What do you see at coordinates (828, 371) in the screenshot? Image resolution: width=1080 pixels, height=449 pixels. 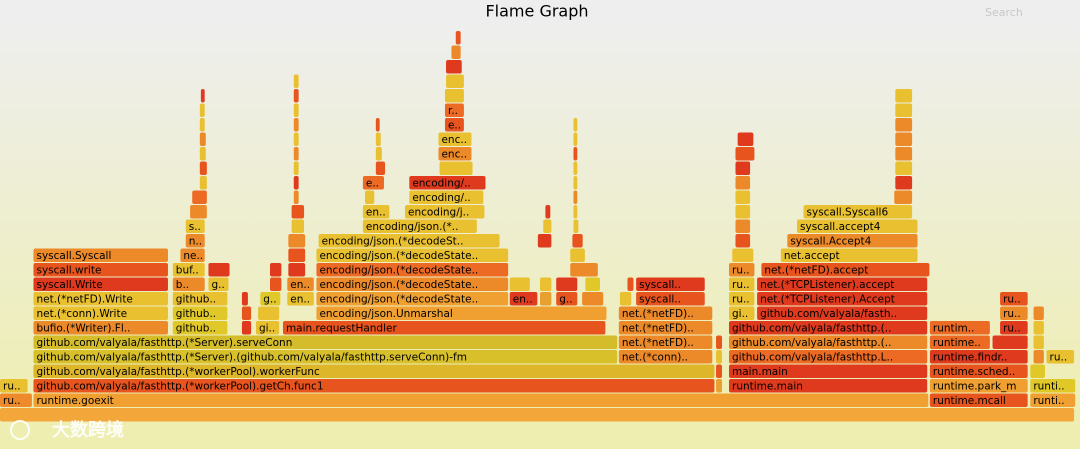 I see `frame: main.main` at bounding box center [828, 371].